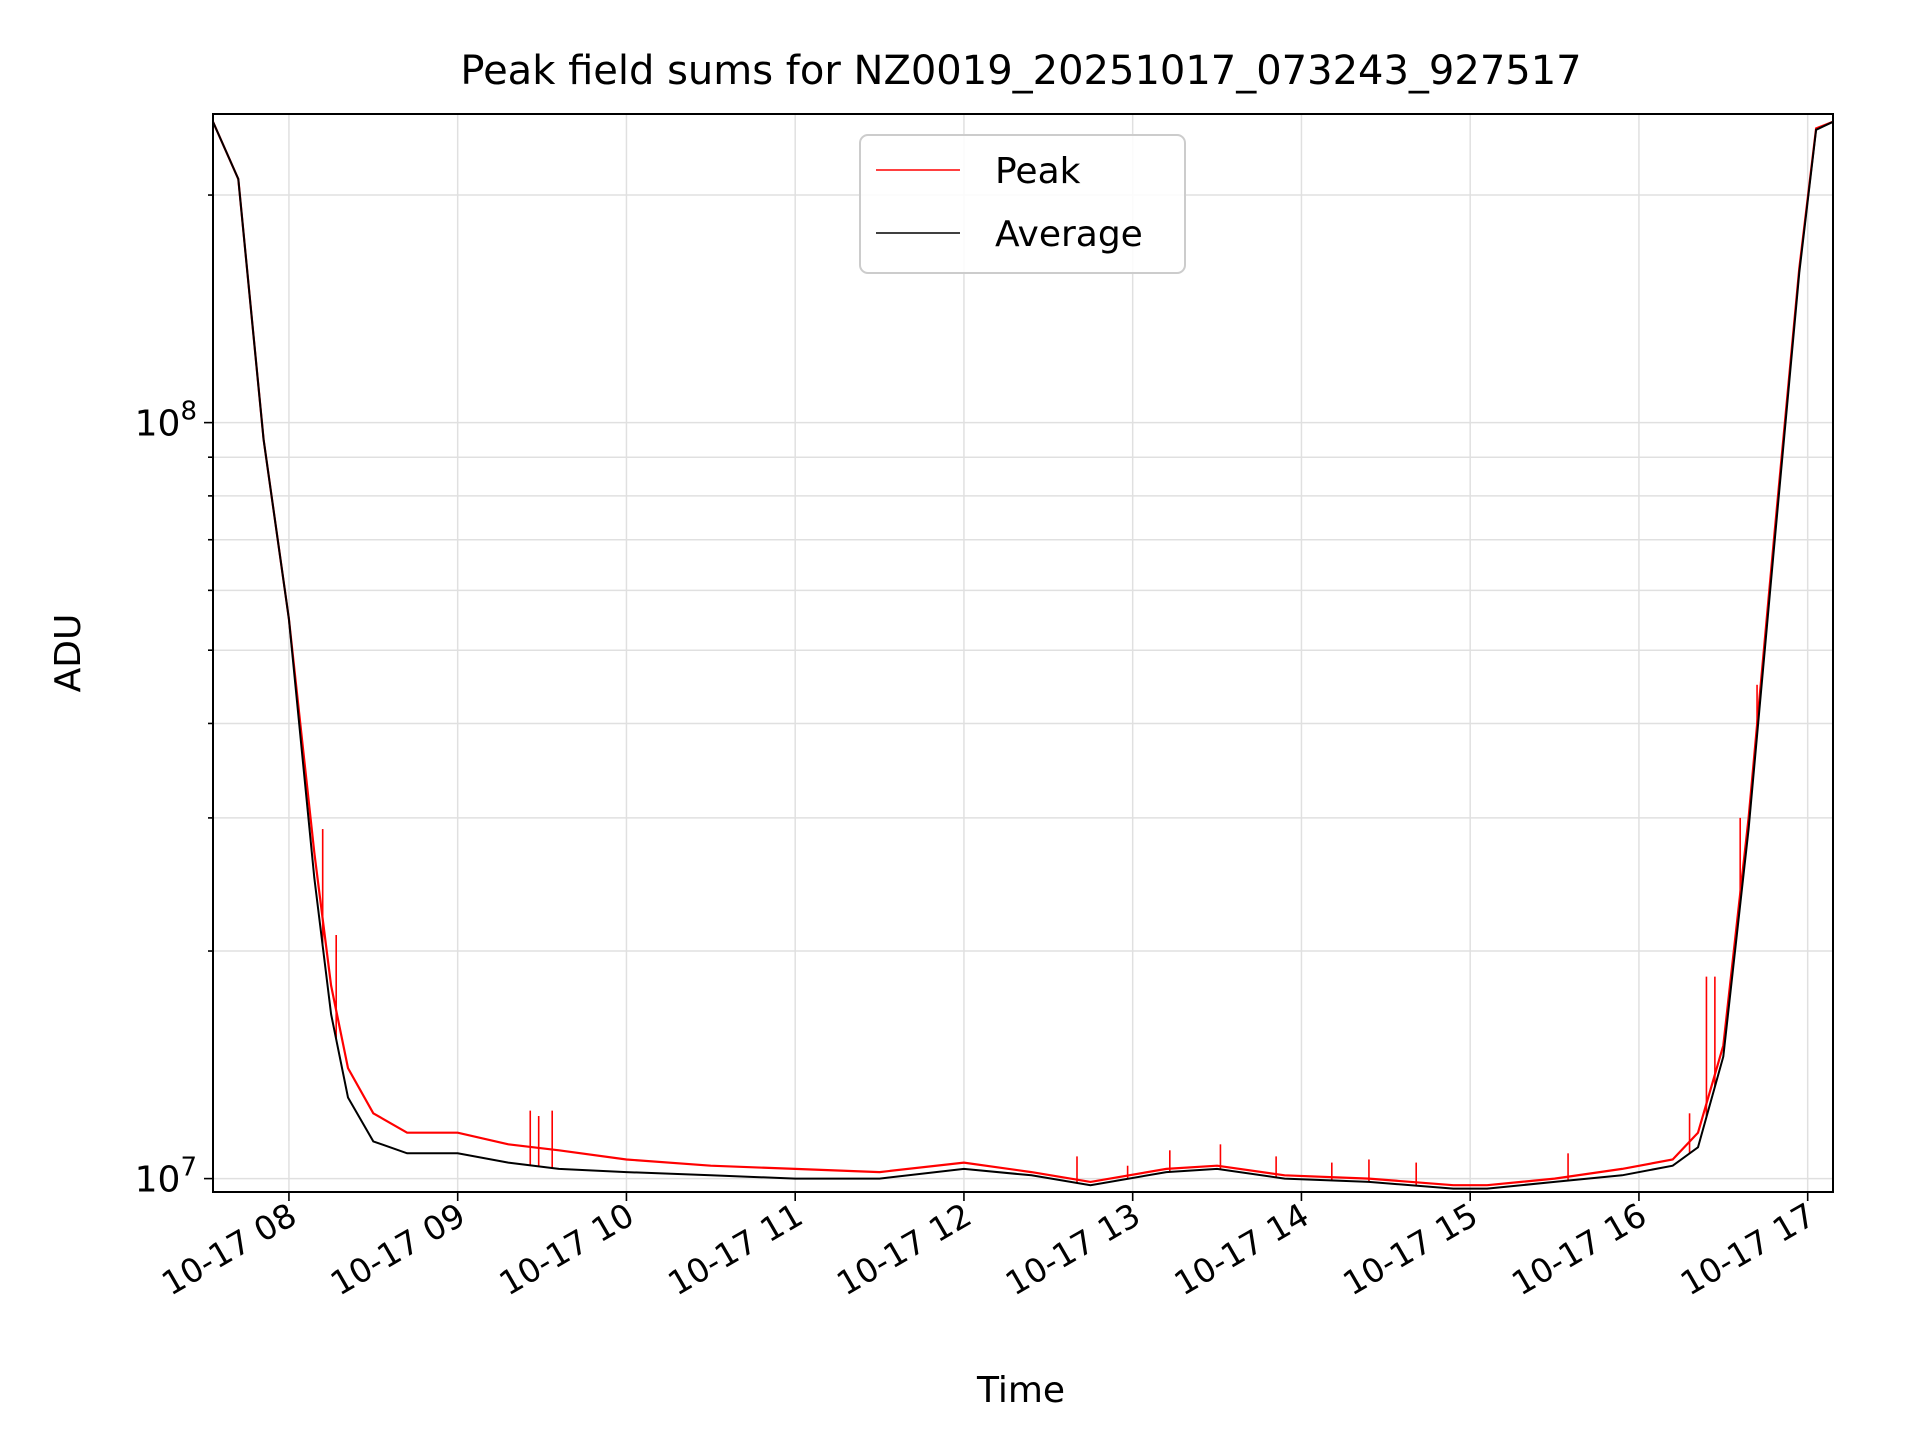  Describe the element at coordinates (174, 697) in the screenshot. I see `y-axis: 10⁷ 10⁸` at that location.